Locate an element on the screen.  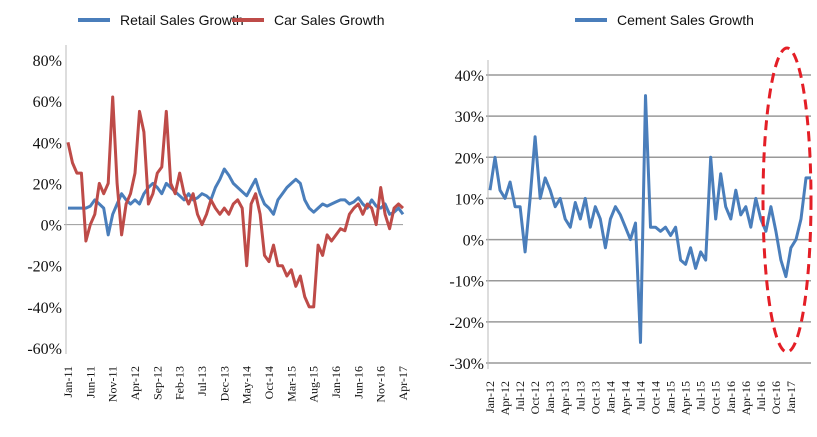
x-tick-label: Sep-12 is located at coordinates (157, 383).